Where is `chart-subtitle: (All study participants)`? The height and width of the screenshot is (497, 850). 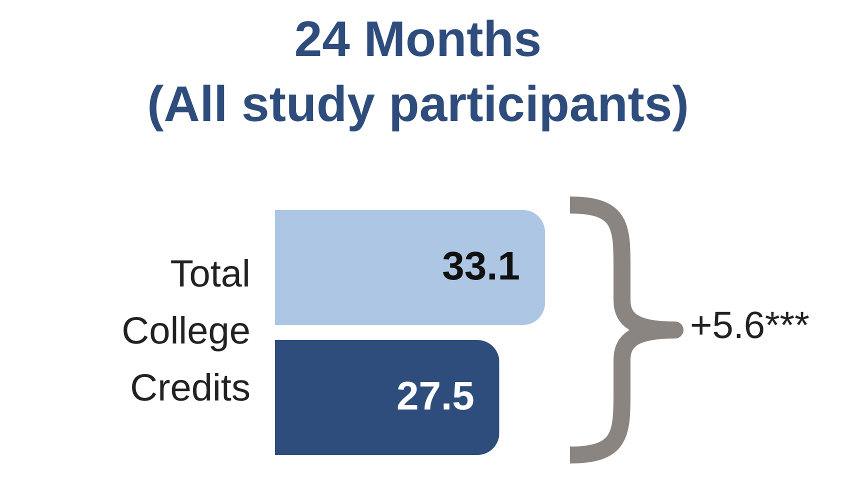 chart-subtitle: (All study participants) is located at coordinates (418, 104).